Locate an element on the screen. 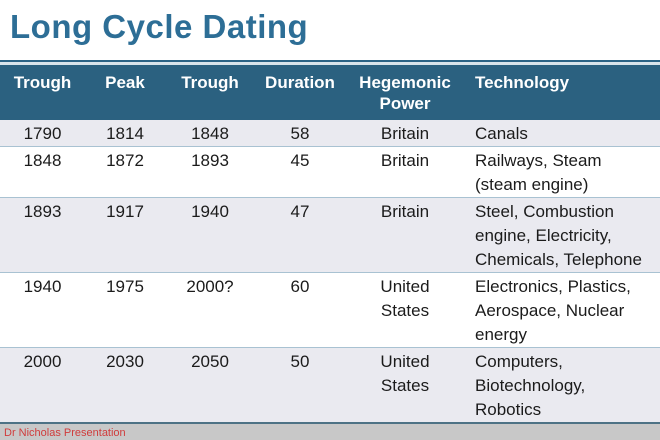 The height and width of the screenshot is (440, 660). column-header-trough-first: Trough is located at coordinates (42, 92).